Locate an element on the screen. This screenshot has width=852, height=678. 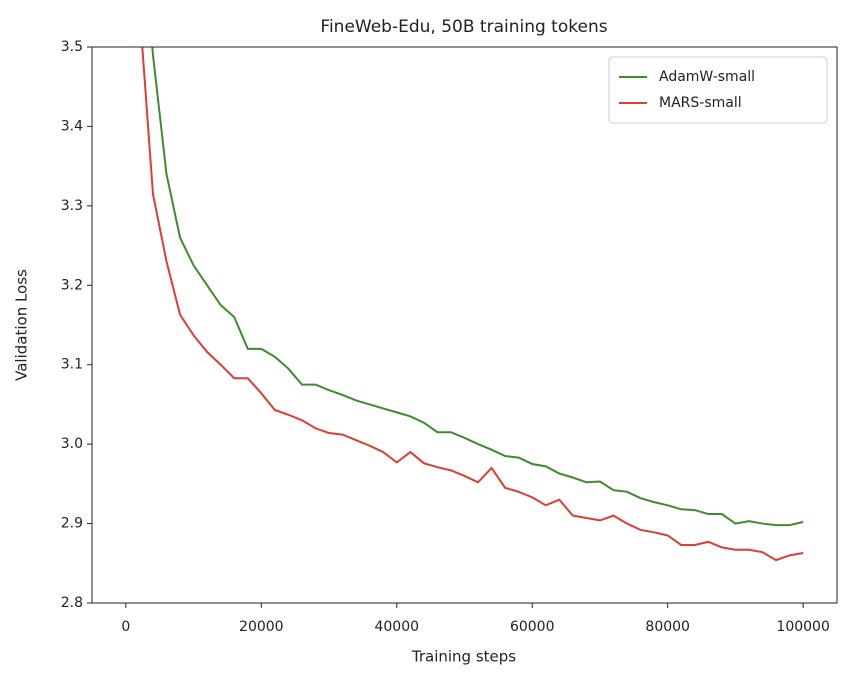
legend-box is located at coordinates (718, 90).